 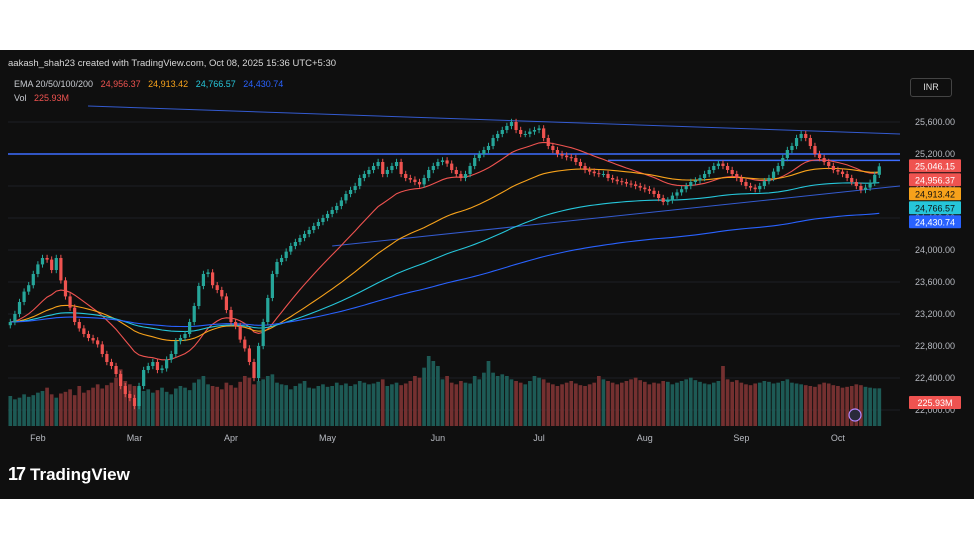 I want to click on currency-button: INR, so click(x=931, y=87).